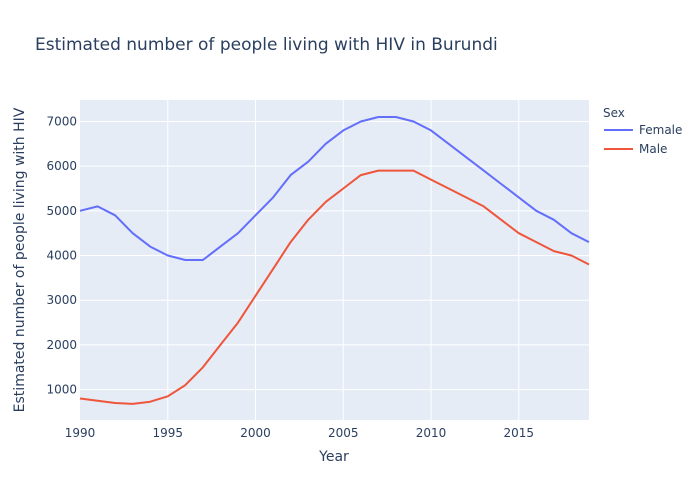  What do you see at coordinates (614, 113) in the screenshot?
I see `legend-title: Sex` at bounding box center [614, 113].